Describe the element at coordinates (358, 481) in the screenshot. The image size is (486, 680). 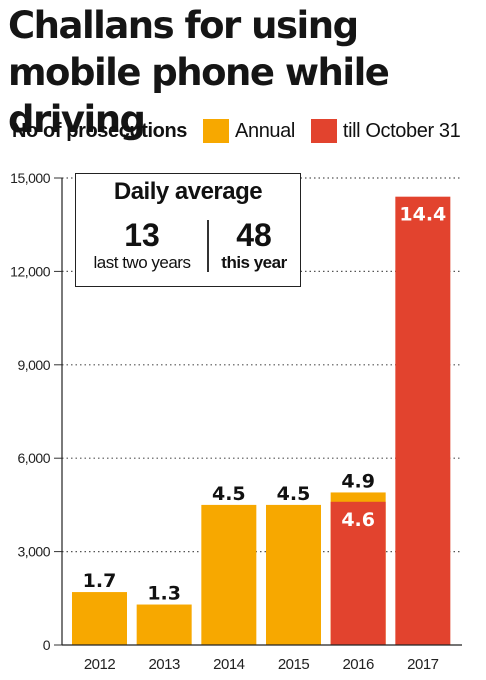
I see `data-label-annual-2016: 4.9` at that location.